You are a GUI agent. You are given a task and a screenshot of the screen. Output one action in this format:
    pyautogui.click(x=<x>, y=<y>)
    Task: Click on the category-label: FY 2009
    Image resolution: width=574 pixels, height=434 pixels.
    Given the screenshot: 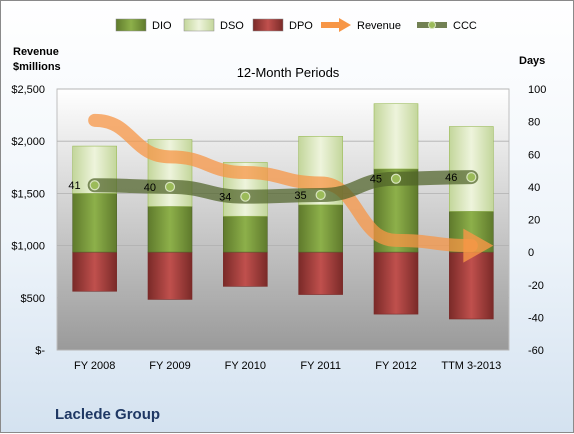 What is the action you would take?
    pyautogui.click(x=169, y=366)
    